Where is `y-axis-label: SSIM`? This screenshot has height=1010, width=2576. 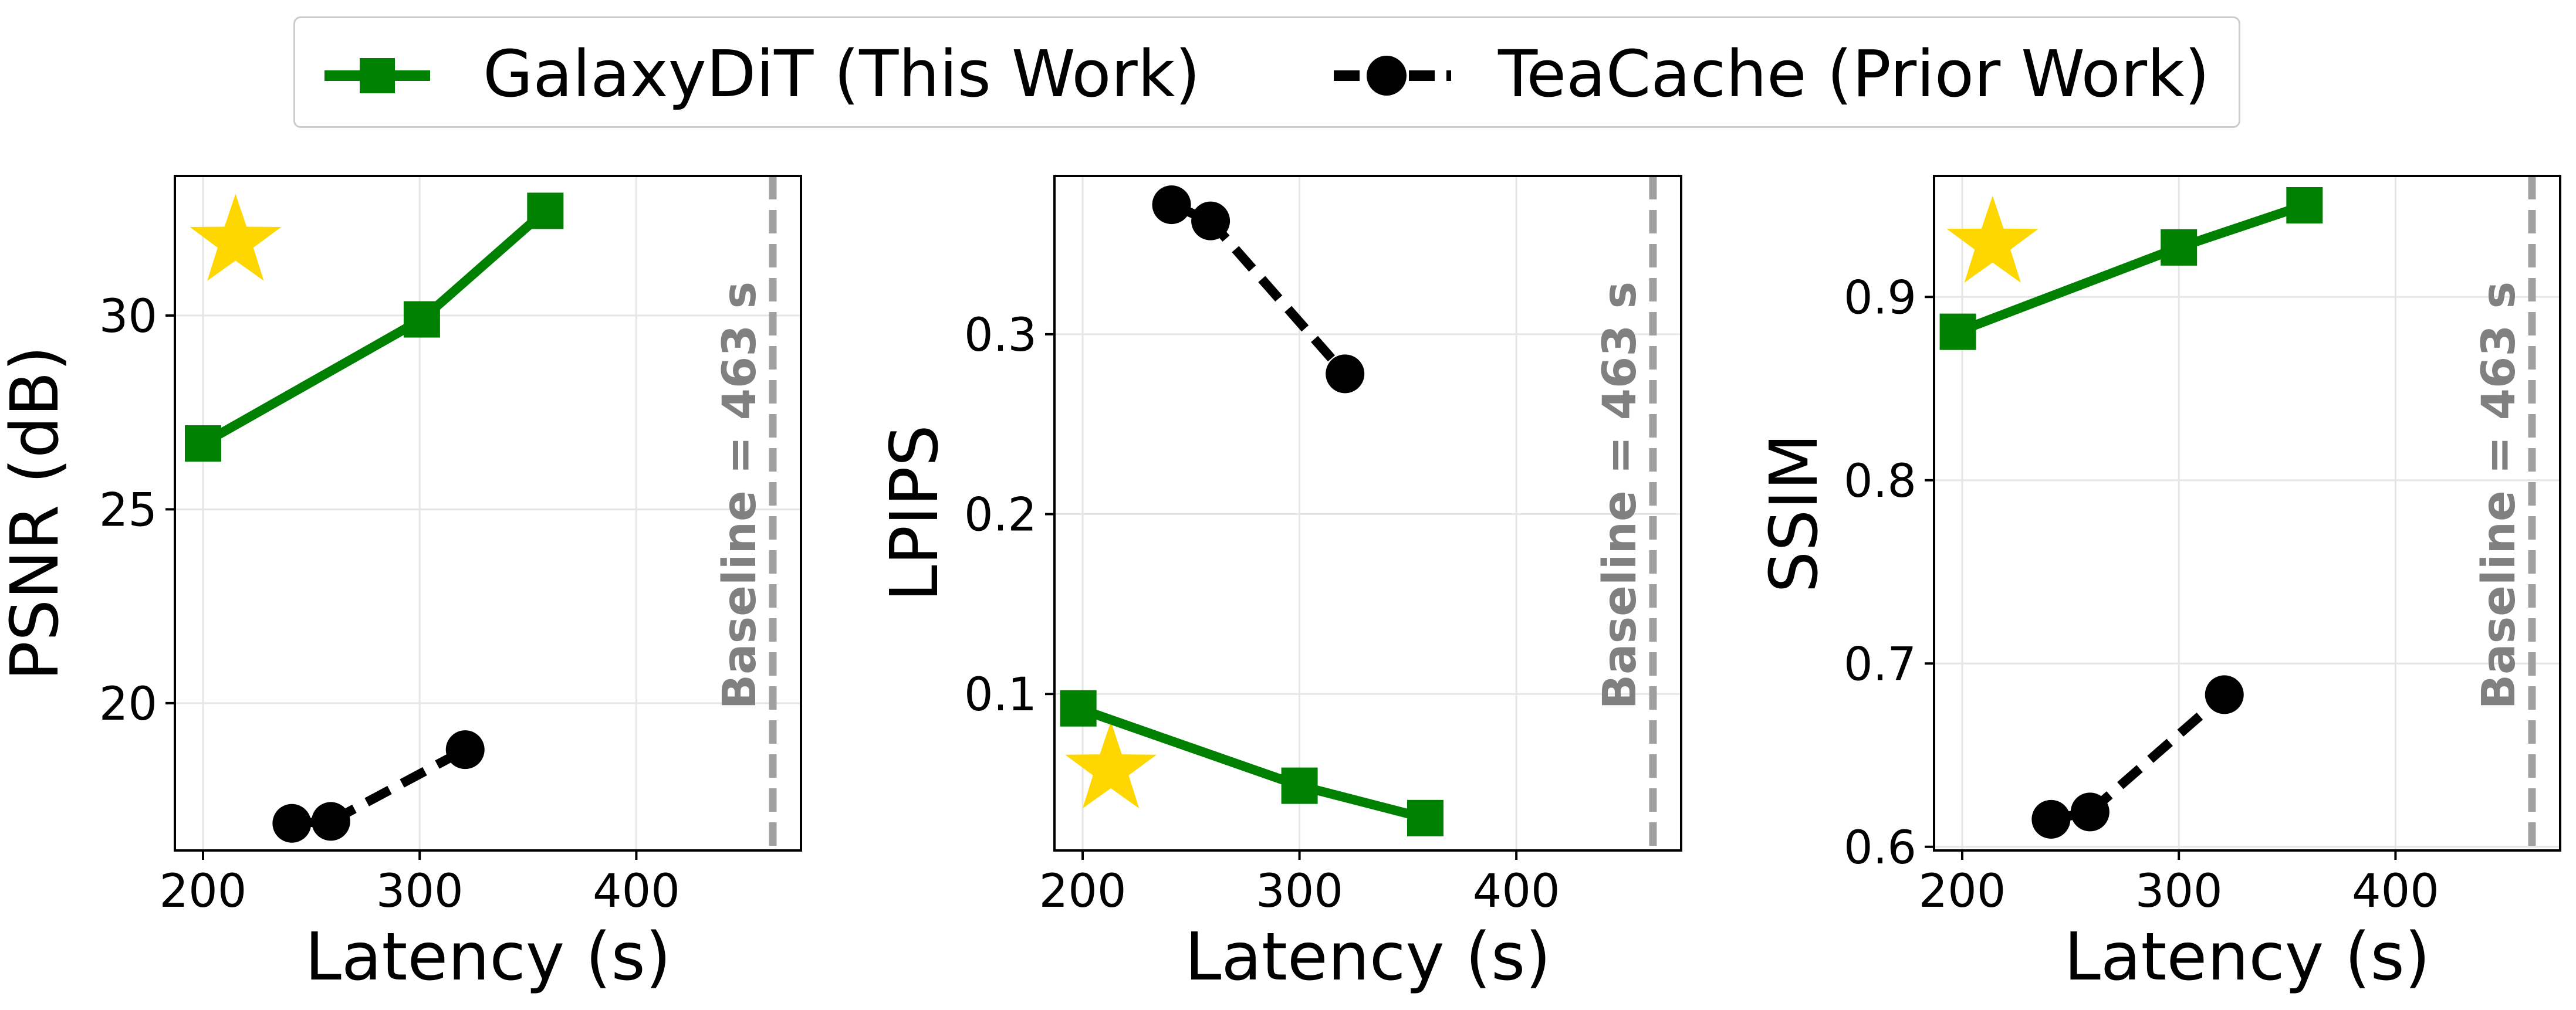
y-axis-label: SSIM is located at coordinates (1794, 513).